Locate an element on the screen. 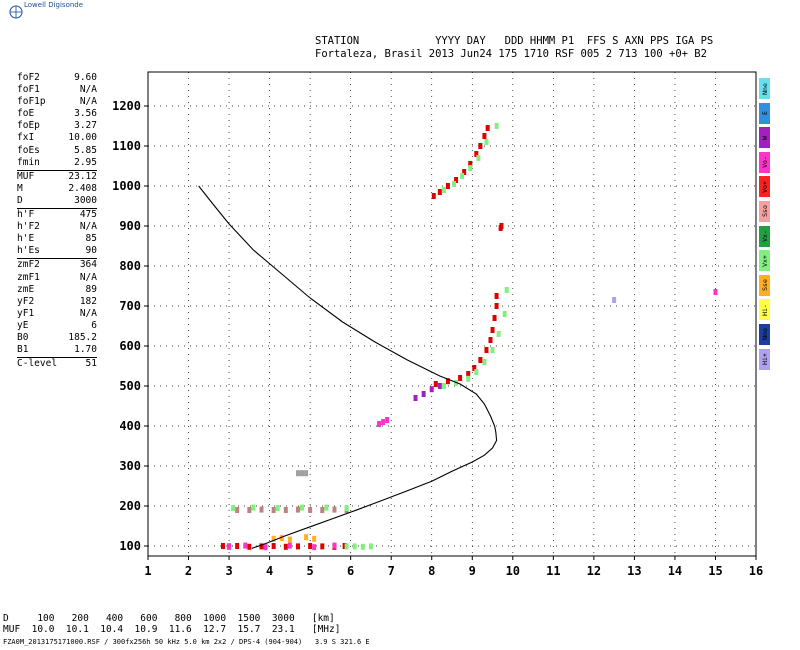 This screenshot has height=650, width=800. x-tick-label: 6 is located at coordinates (350, 571).